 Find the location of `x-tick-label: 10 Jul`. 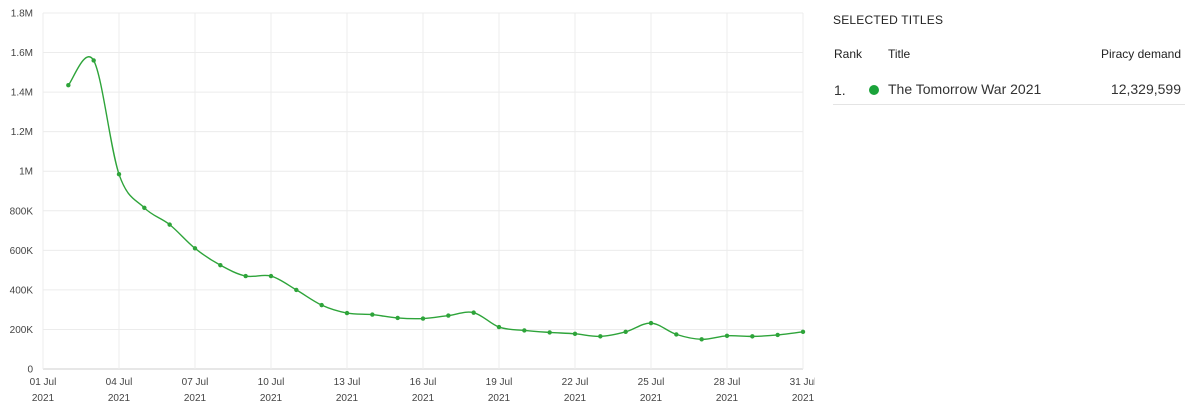

x-tick-label: 10 Jul is located at coordinates (271, 382).